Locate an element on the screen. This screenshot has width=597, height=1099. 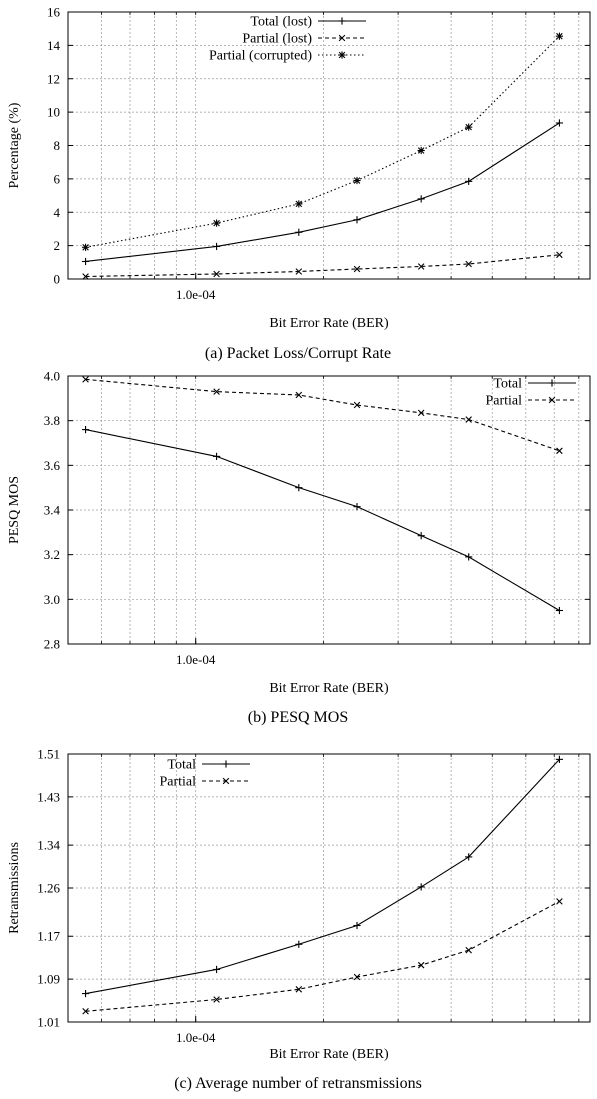
y-tick-label: 1.43 is located at coordinates (48, 796).